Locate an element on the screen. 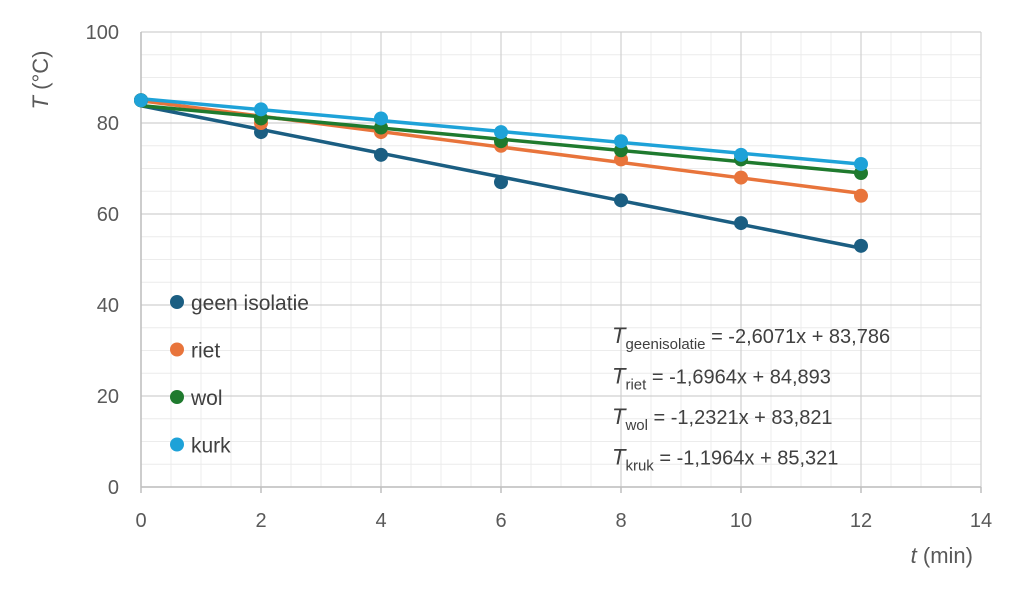  legend-marker-geen-isolatie is located at coordinates (177, 302).